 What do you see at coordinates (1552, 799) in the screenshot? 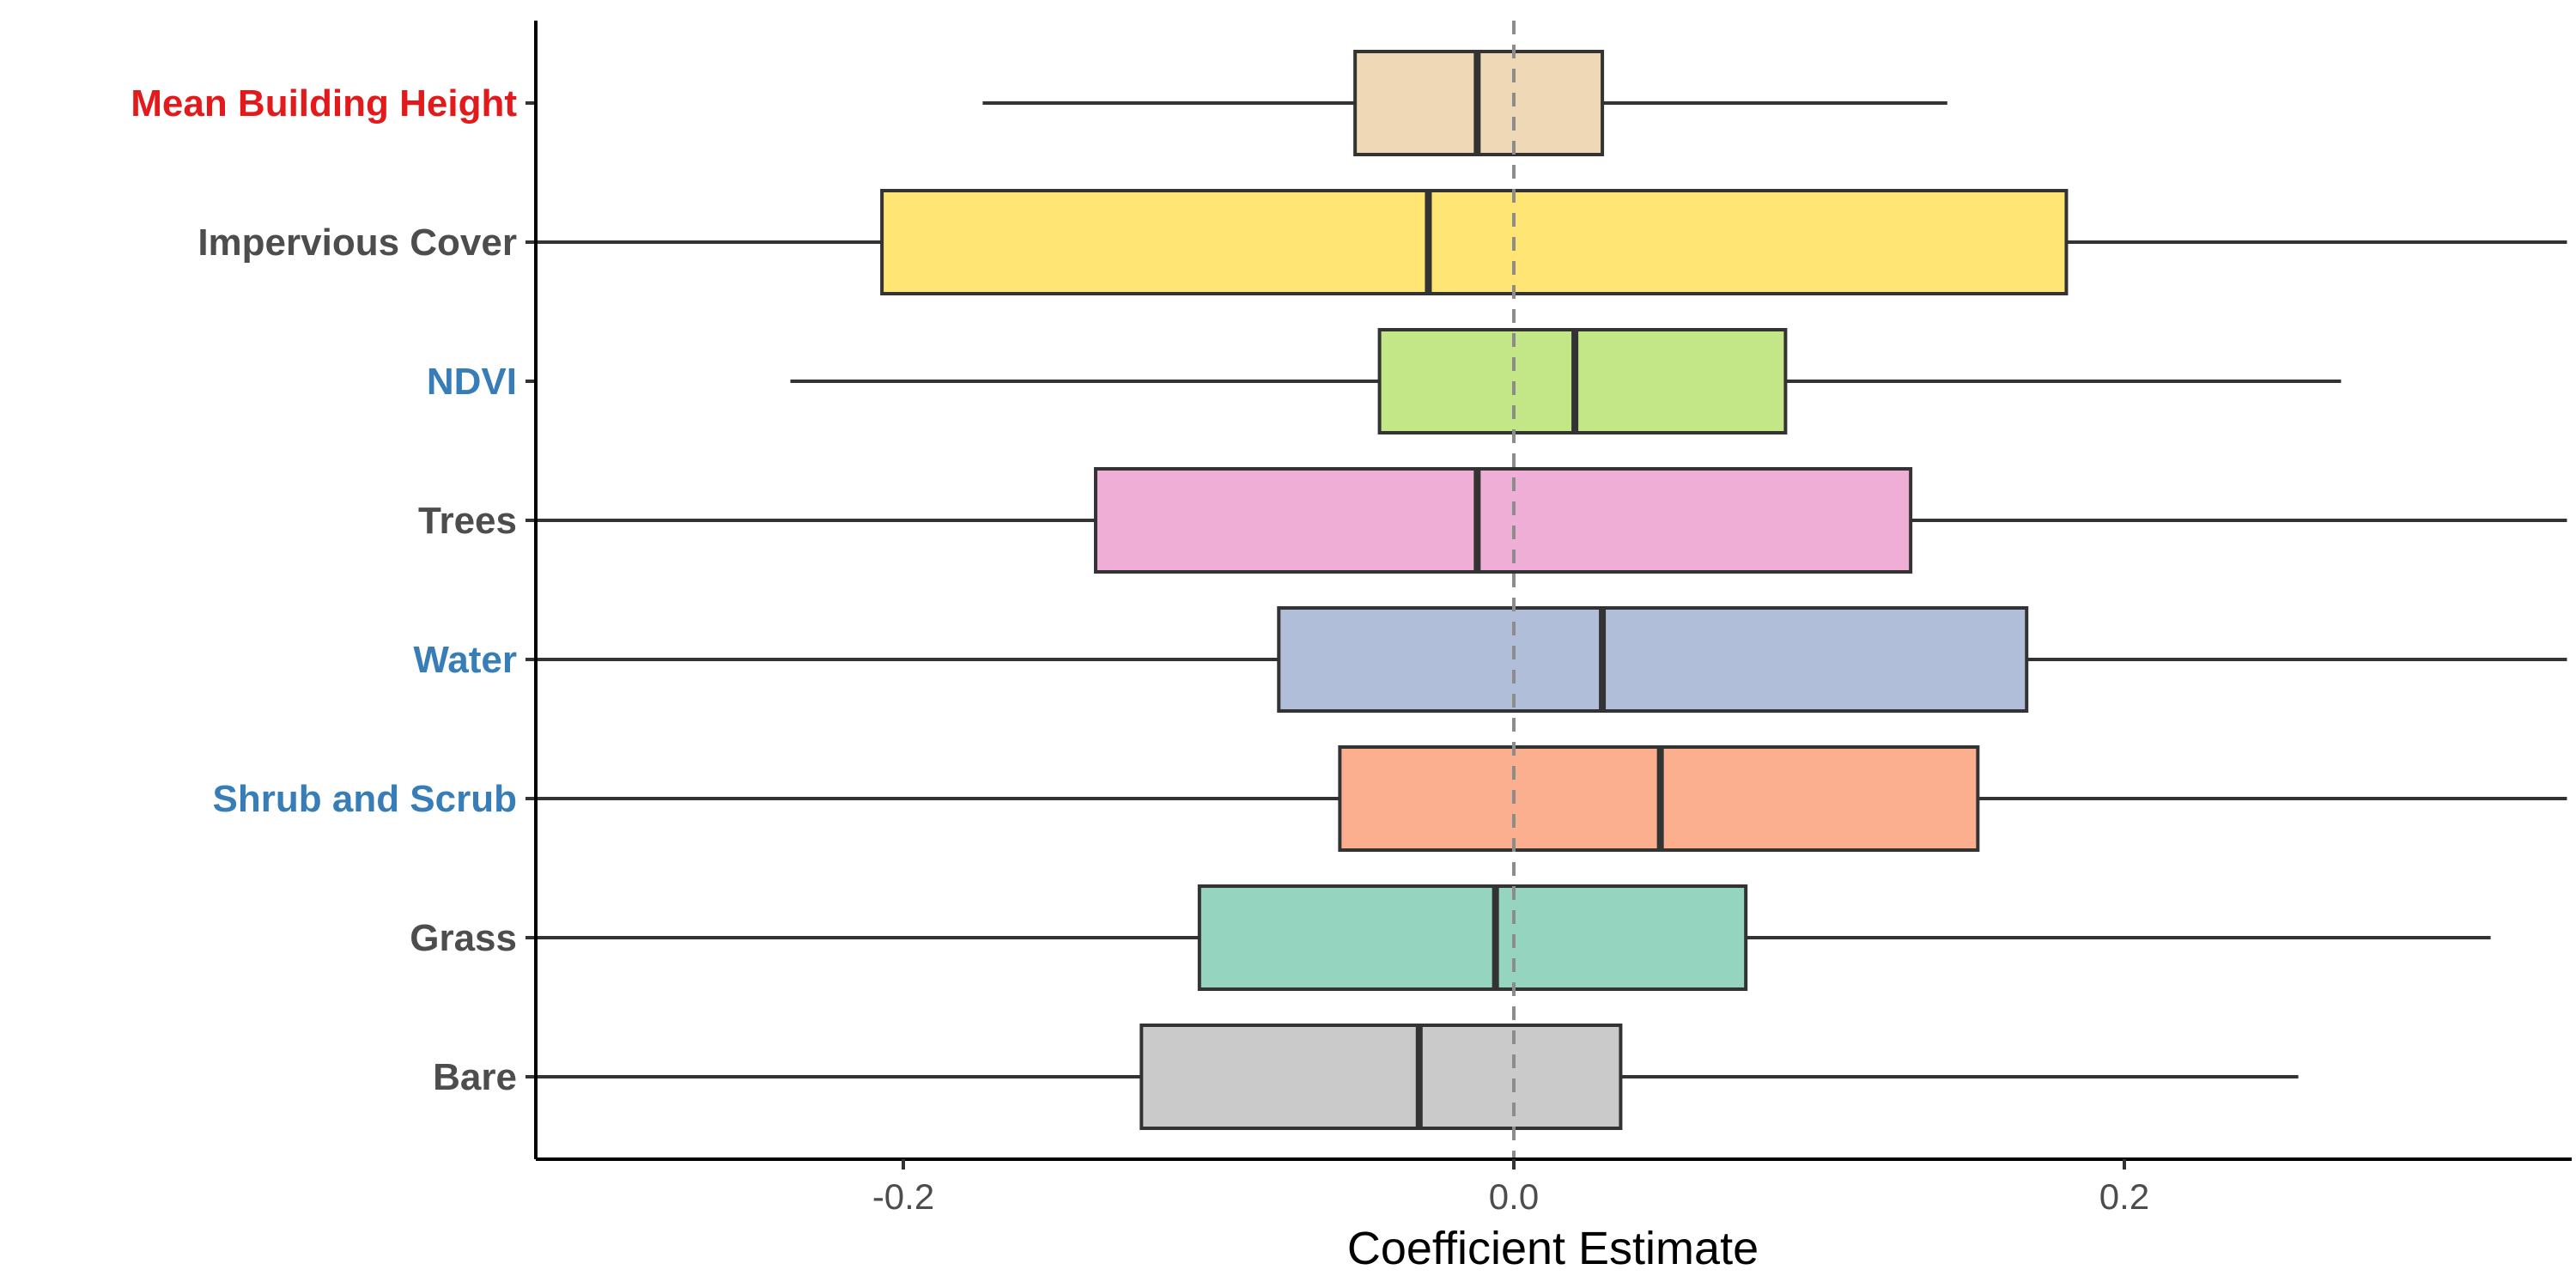
I see `box-shrub-and-scrub` at bounding box center [1552, 799].